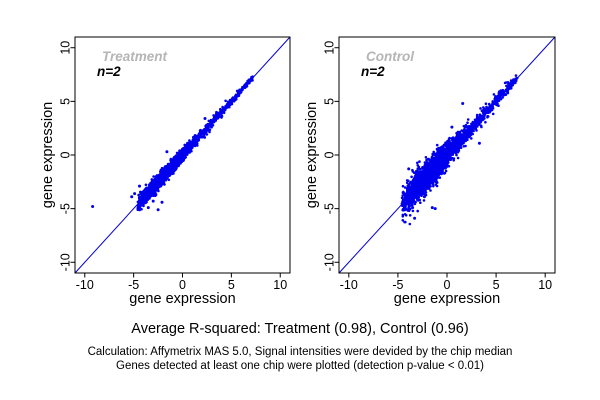 The image size is (600, 400). Describe the element at coordinates (48, 155) in the screenshot. I see `y-axis-label-treatment: gene expression` at that location.